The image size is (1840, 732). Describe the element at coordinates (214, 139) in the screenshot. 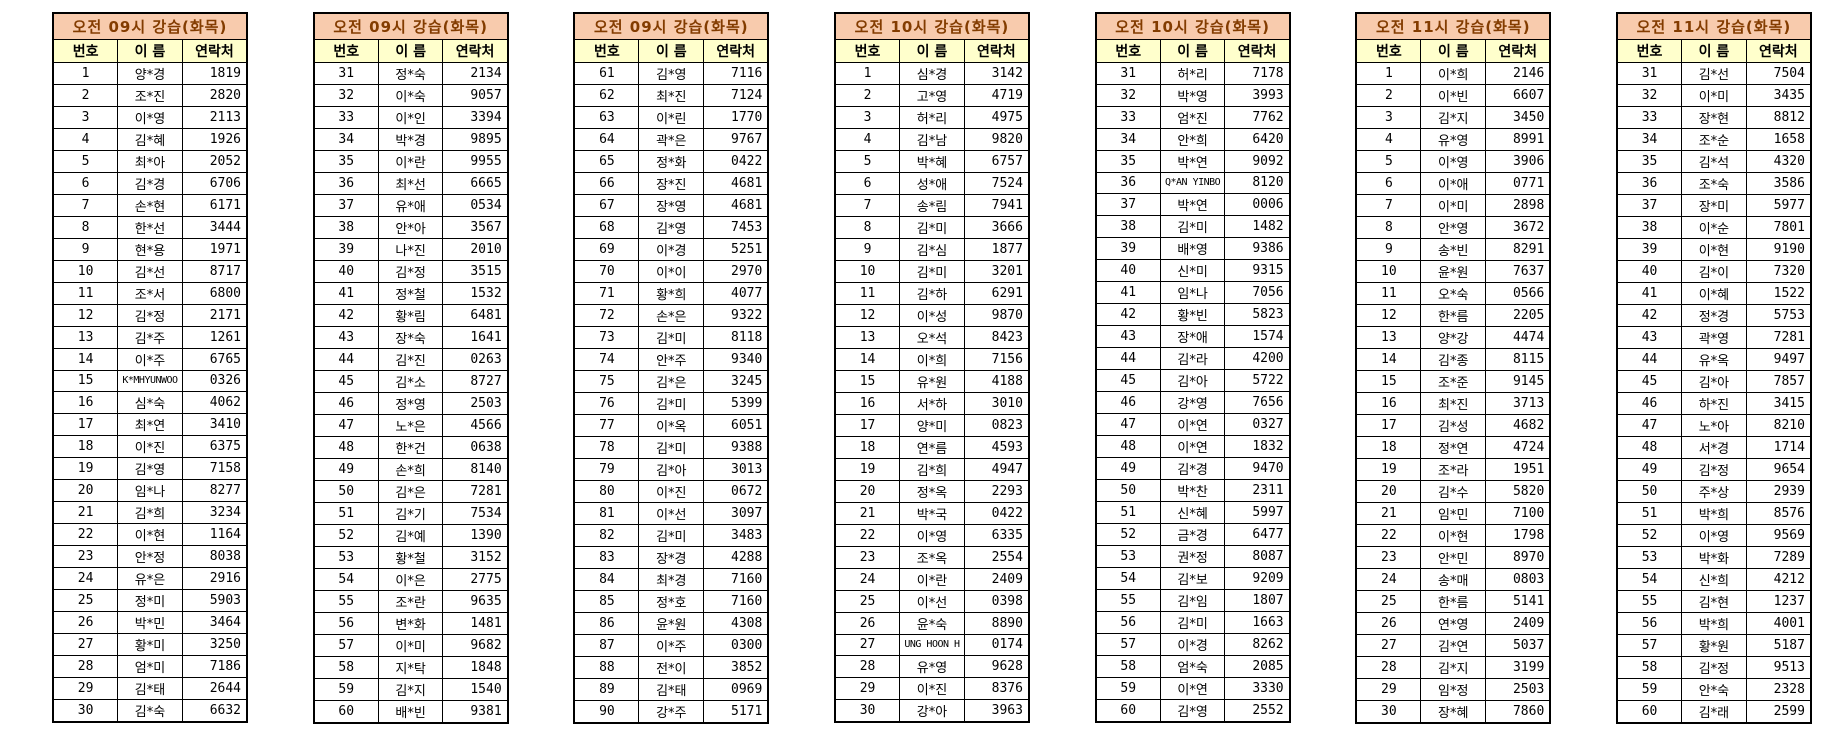

I see `contact-cell: 1926` at that location.